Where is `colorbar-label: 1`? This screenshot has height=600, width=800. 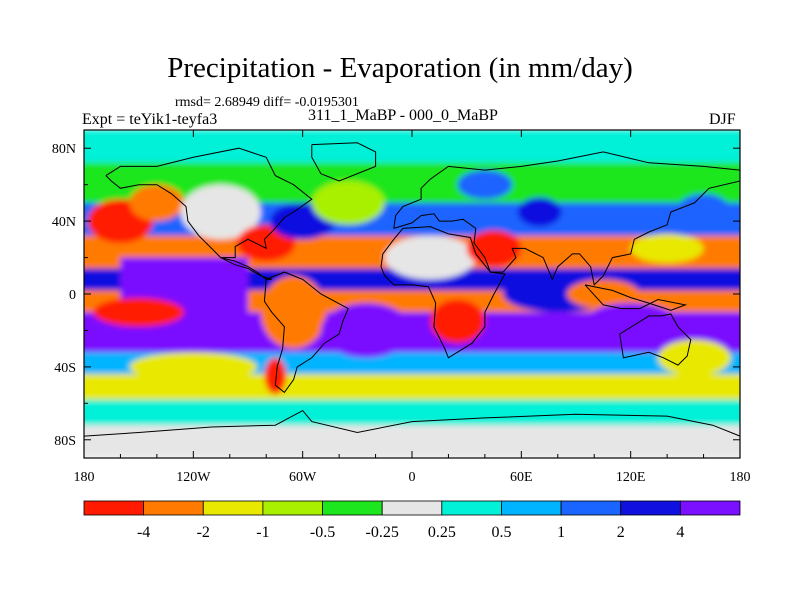
colorbar-label: 1 is located at coordinates (561, 532).